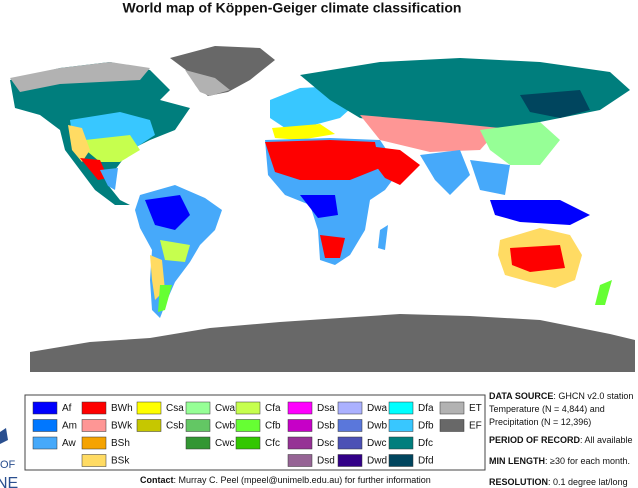 The image size is (638, 488). I want to click on info-text: Precipitation (N = 12,396), so click(540, 422).